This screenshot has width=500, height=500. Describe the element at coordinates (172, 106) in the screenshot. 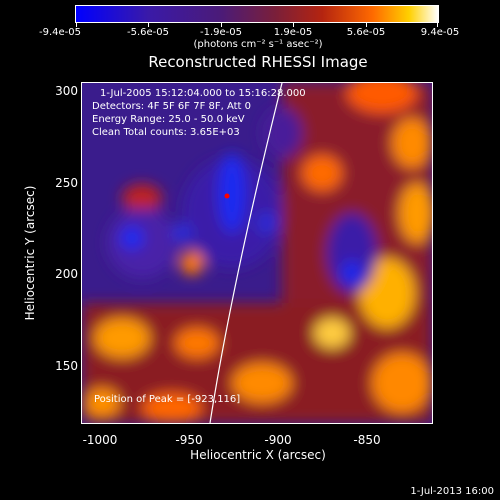

I see `detectors-label: Detectors: 4F 5F 6F 7F 8F, Att 0` at that location.